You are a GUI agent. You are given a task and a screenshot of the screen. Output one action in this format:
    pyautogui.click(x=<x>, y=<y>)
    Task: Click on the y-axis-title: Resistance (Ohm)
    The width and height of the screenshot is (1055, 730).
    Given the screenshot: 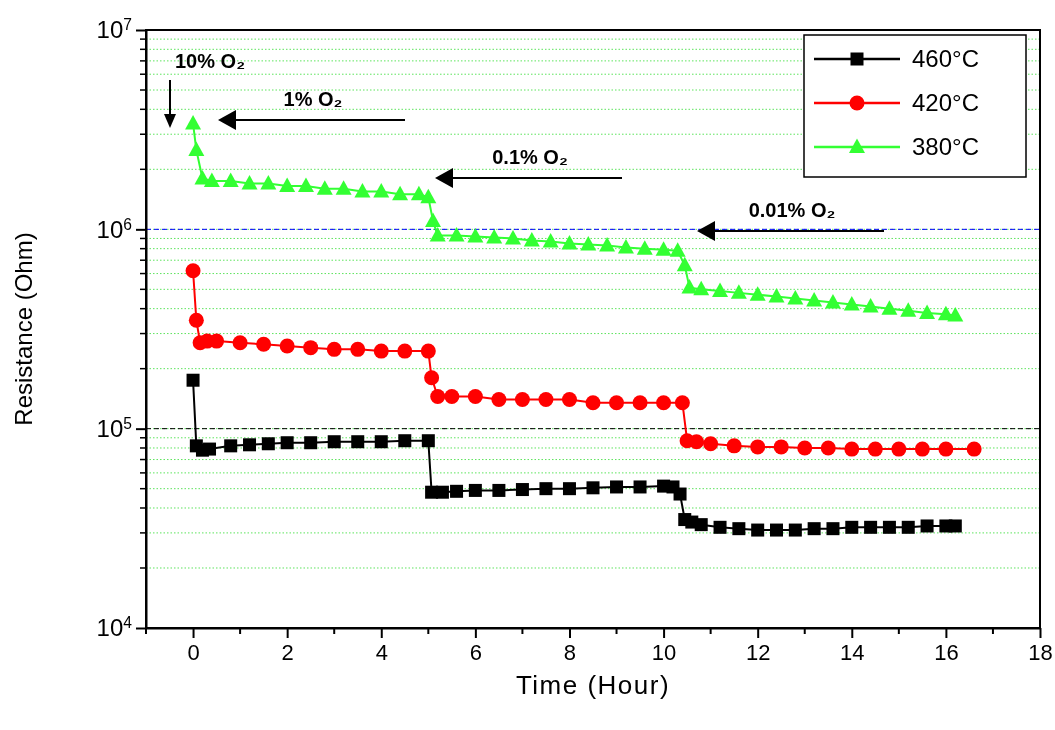 What is the action you would take?
    pyautogui.click(x=23, y=329)
    